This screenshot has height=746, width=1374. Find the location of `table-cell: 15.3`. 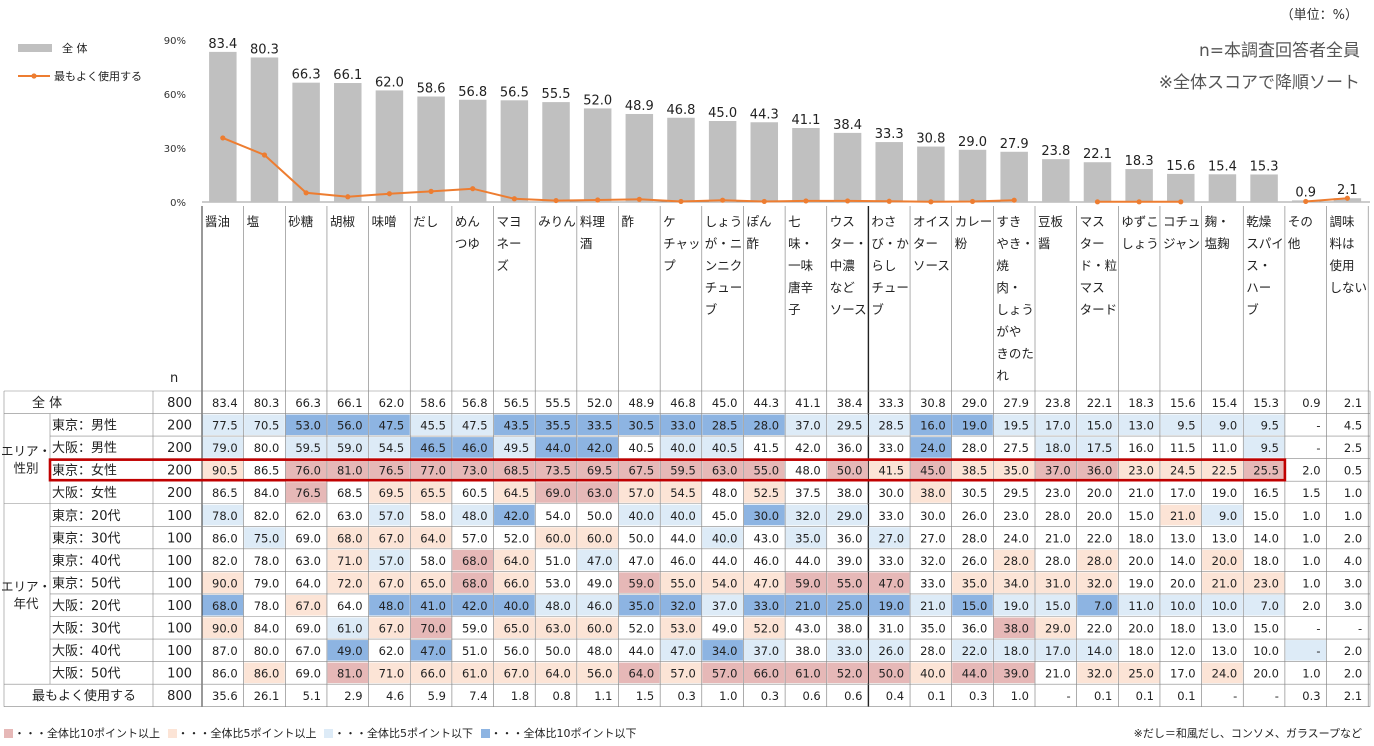

table-cell: 15.3 is located at coordinates (1266, 403).